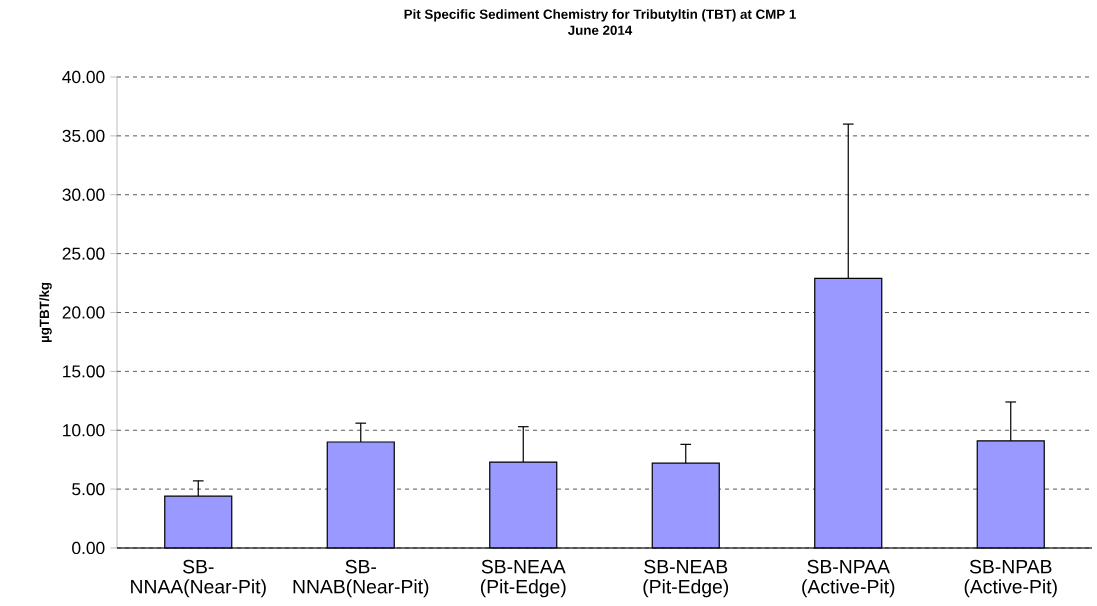 The height and width of the screenshot is (606, 1097). What do you see at coordinates (198, 578) in the screenshot?
I see `x-tick-label: SB-NNAA(Near-Pit)` at bounding box center [198, 578].